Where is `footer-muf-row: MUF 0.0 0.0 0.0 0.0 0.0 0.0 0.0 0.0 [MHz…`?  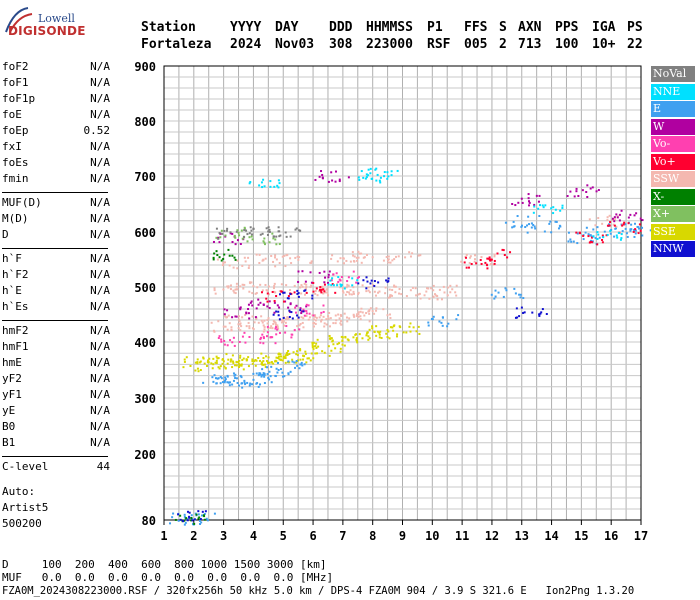
footer-muf-row: MUF 0.0 0.0 0.0 0.0 0.0 0.0 0.0 0.0 [MHz… is located at coordinates (168, 577).